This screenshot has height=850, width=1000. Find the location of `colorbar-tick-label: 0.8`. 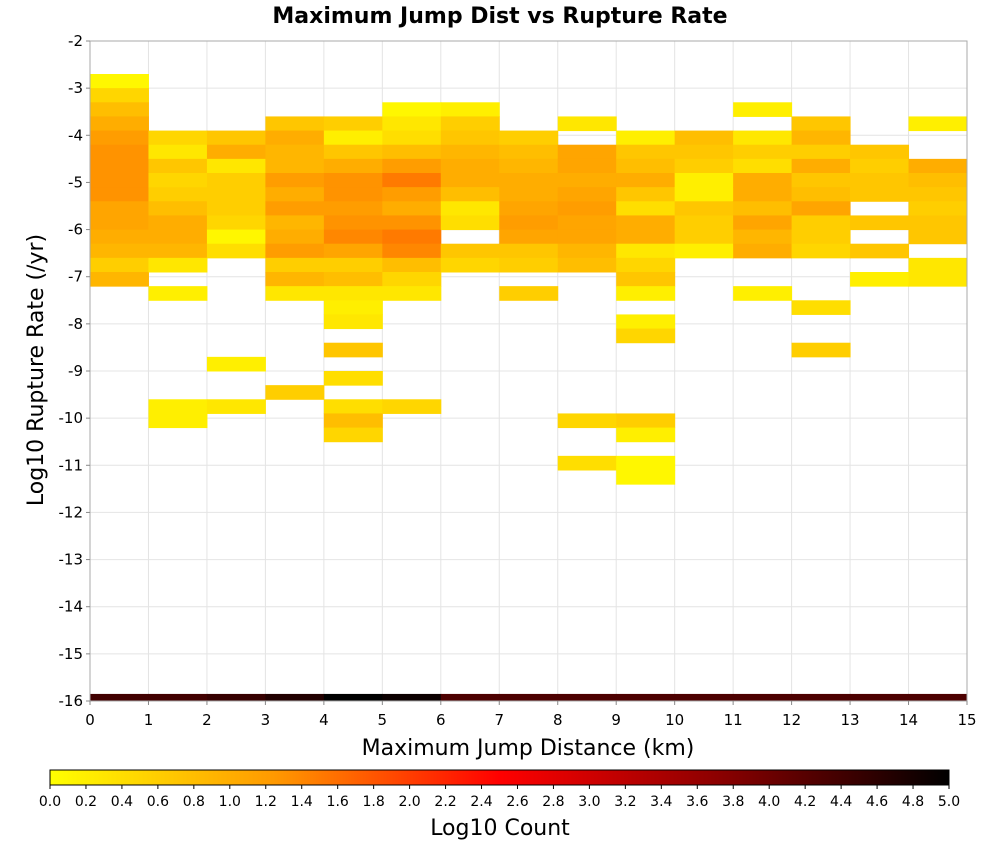

colorbar-tick-label: 0.8 is located at coordinates (194, 802).